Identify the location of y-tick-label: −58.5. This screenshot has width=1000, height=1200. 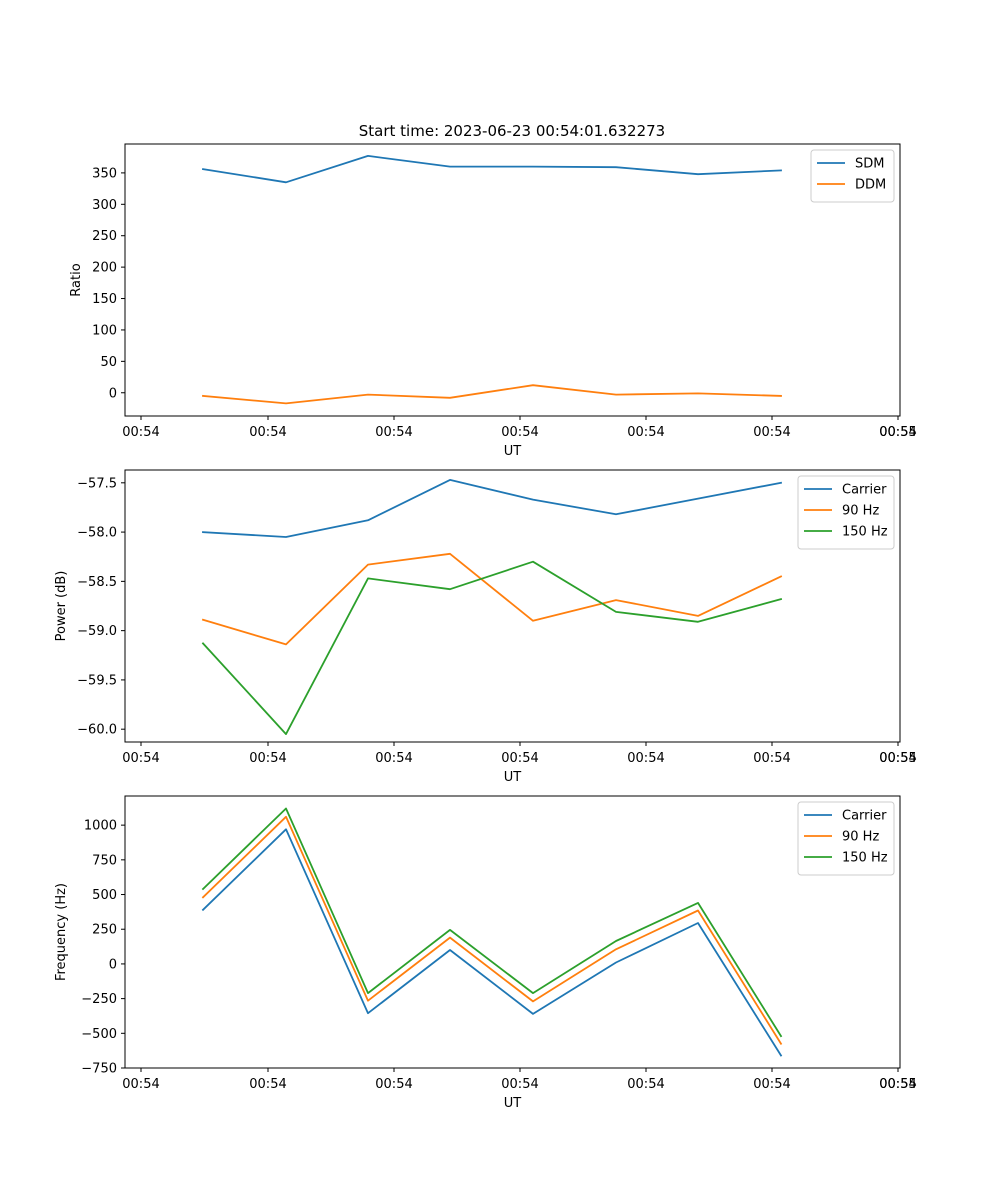
(97, 582).